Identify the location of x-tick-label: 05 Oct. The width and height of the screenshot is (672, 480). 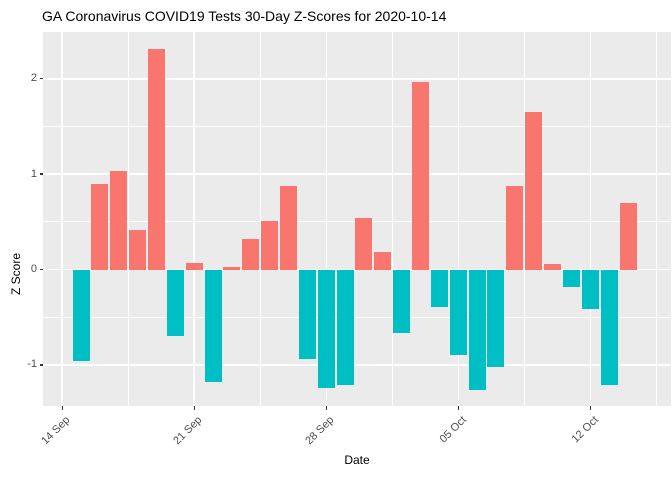
(453, 430).